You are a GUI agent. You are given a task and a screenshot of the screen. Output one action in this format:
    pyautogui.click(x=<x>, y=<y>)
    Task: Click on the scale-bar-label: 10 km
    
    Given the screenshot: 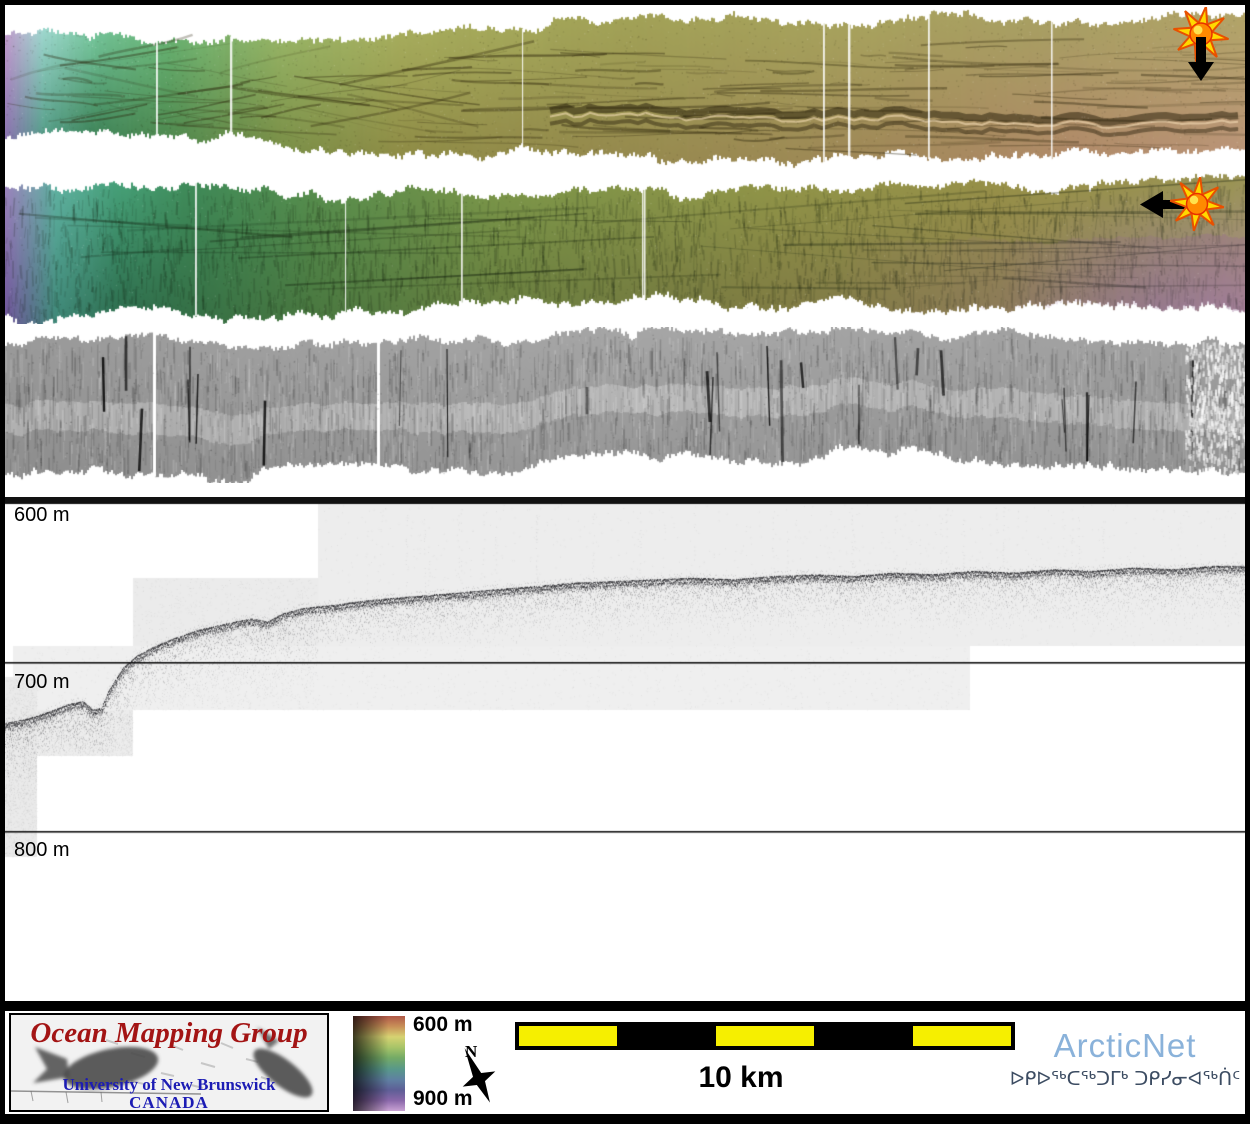 What is the action you would take?
    pyautogui.click(x=741, y=1077)
    